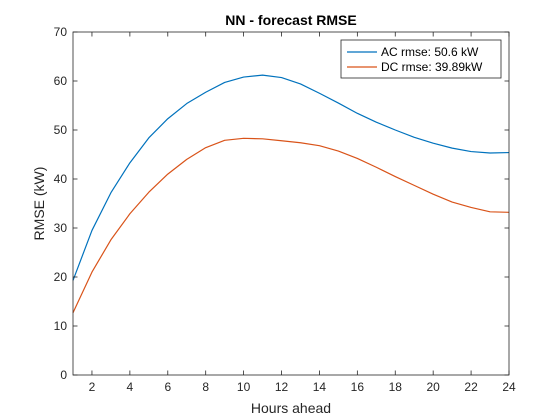 The image size is (560, 420). I want to click on x-tick-label: 8, so click(205, 387).